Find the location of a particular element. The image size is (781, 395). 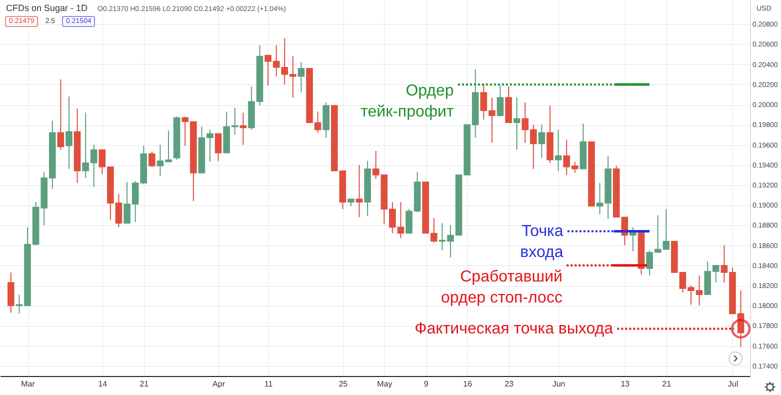

ref-line-label: Ордер тейк-профит is located at coordinates (407, 101).